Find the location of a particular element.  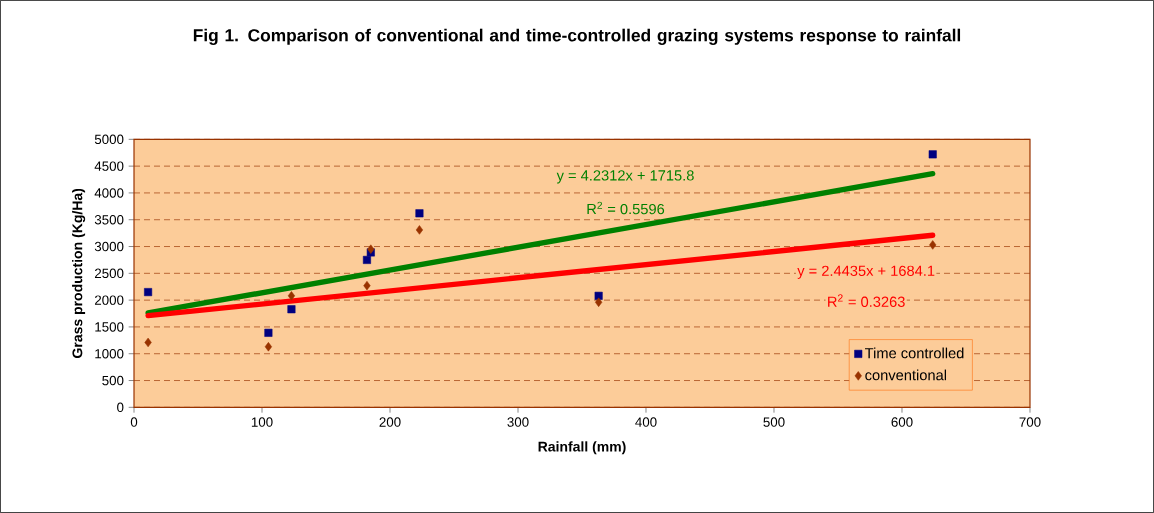

x-tick-label: 100 is located at coordinates (262, 422).